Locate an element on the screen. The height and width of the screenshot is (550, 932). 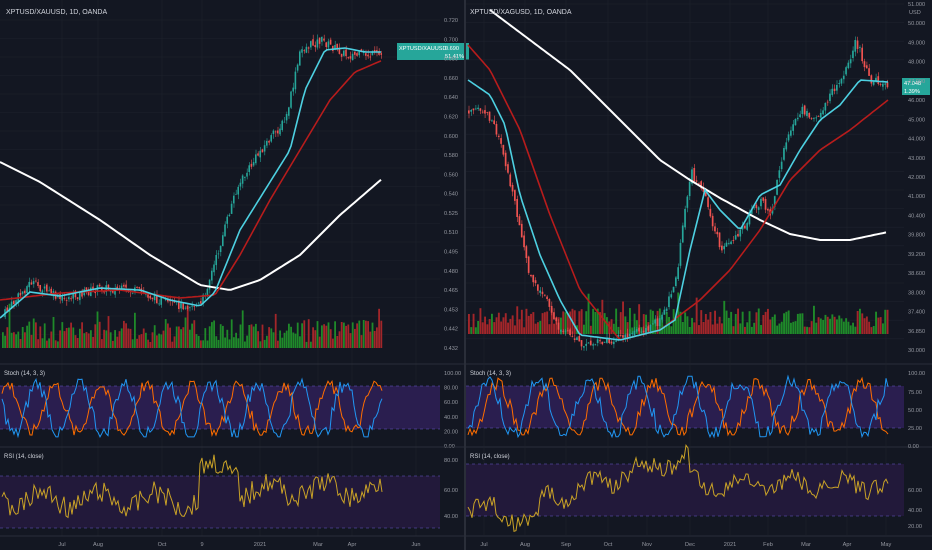
right-price-tag: 47.048 1.39% is located at coordinates (916, 86).